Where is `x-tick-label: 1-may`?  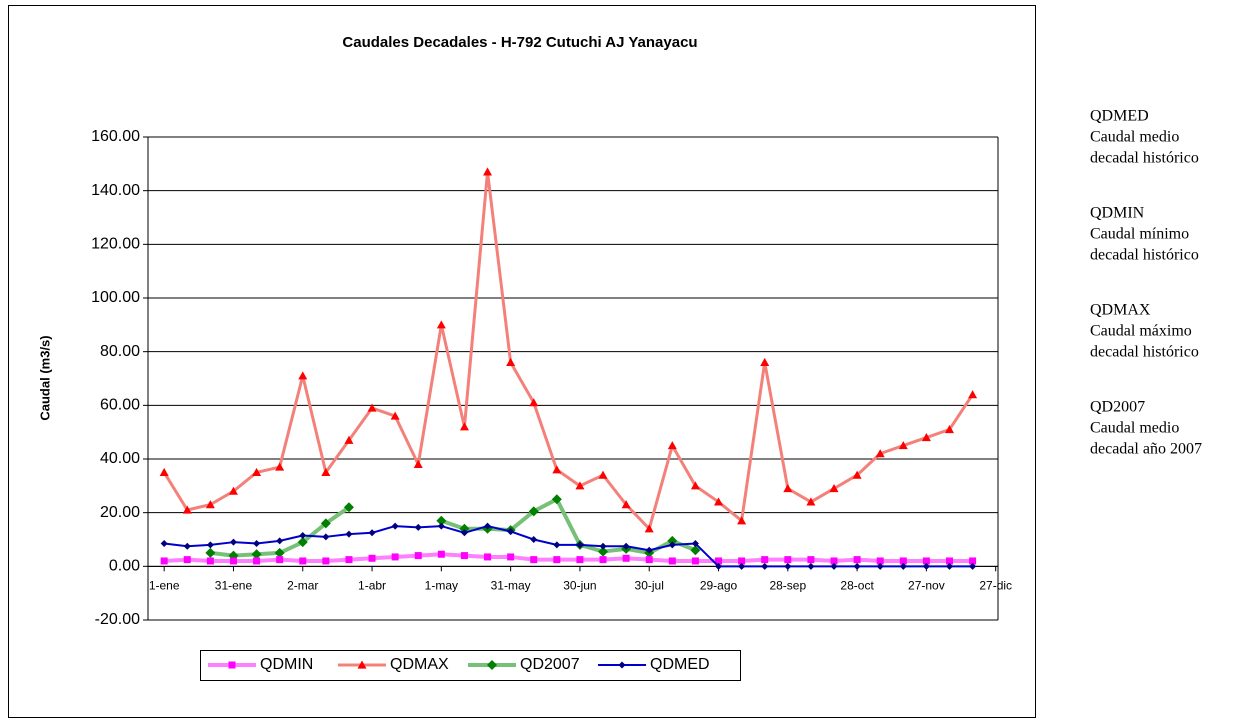
x-tick-label: 1-may is located at coordinates (441, 586).